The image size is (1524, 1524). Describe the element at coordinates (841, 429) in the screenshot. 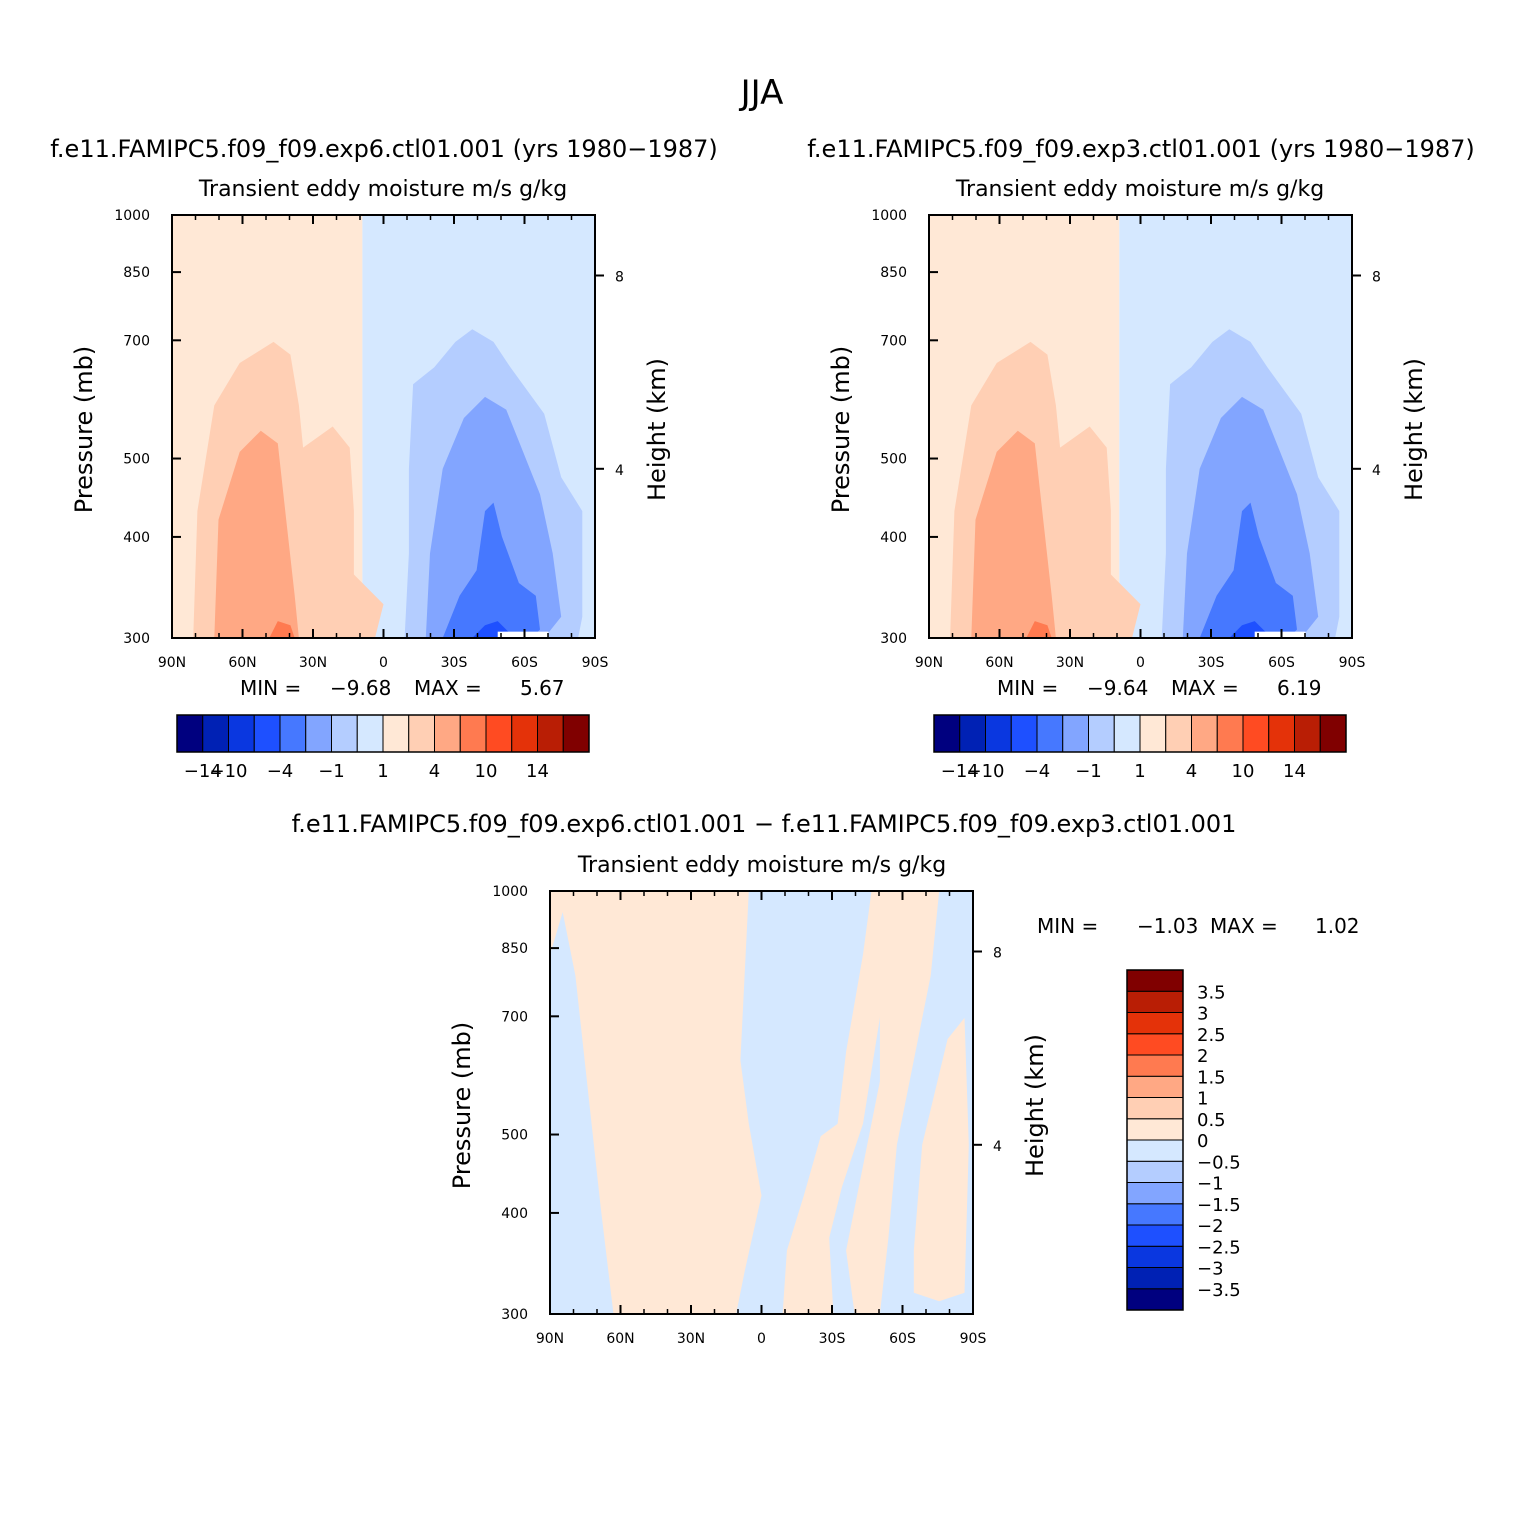

I see `panel-right-ylabel: Pressure (mb)` at that location.